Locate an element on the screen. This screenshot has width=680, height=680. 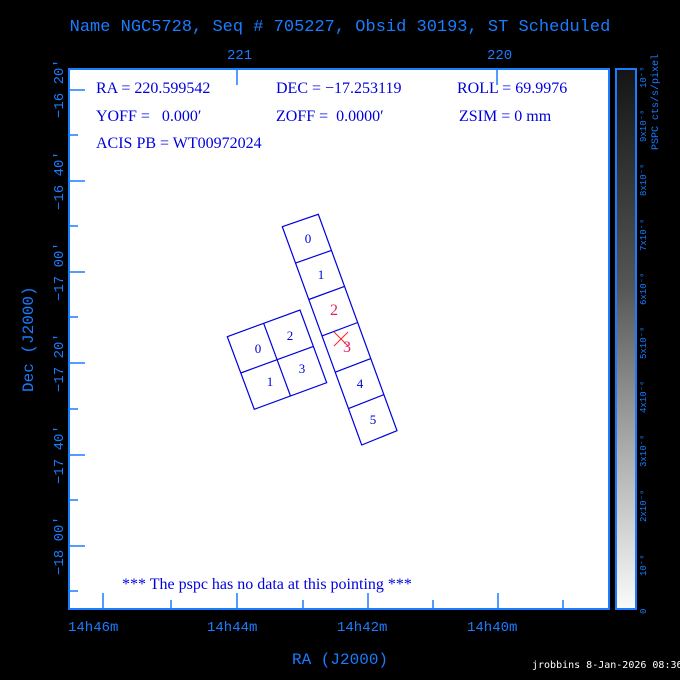
s-chip-label: 0 is located at coordinates (308, 238).